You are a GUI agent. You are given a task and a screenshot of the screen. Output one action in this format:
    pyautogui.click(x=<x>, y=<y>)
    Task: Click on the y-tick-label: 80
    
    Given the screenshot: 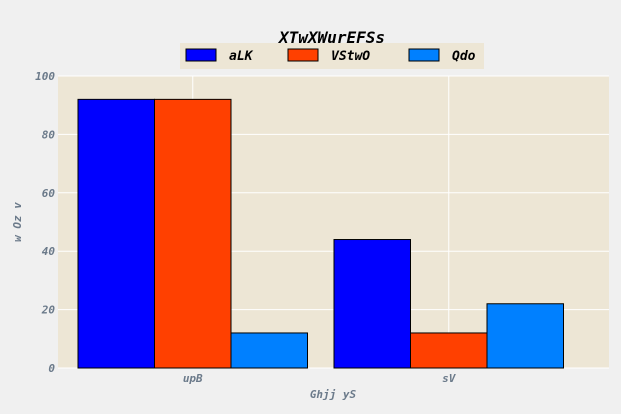 What is the action you would take?
    pyautogui.click(x=49, y=134)
    